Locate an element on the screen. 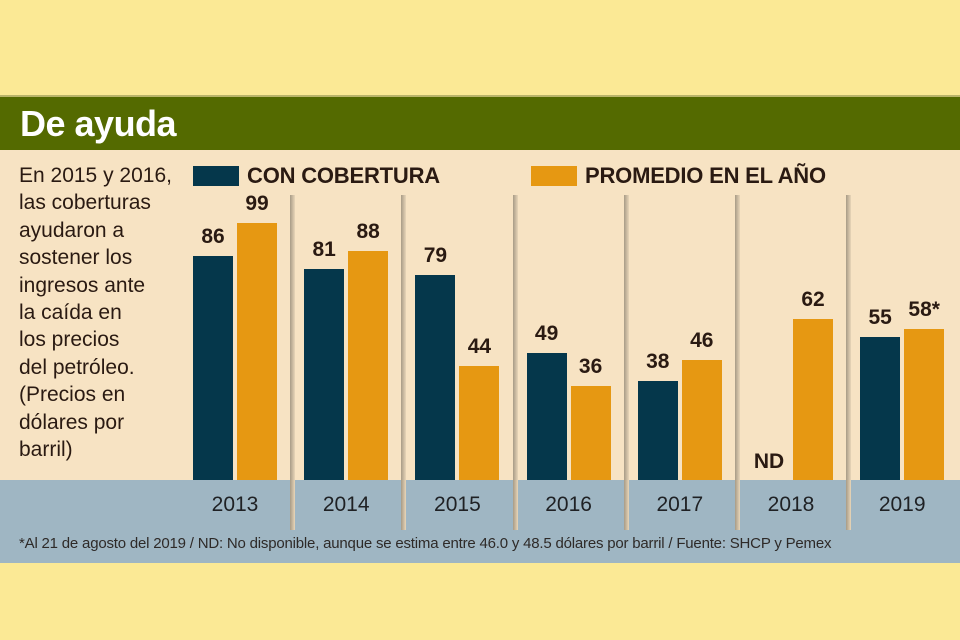 The image size is (960, 640). data-label: 44 is located at coordinates (479, 346).